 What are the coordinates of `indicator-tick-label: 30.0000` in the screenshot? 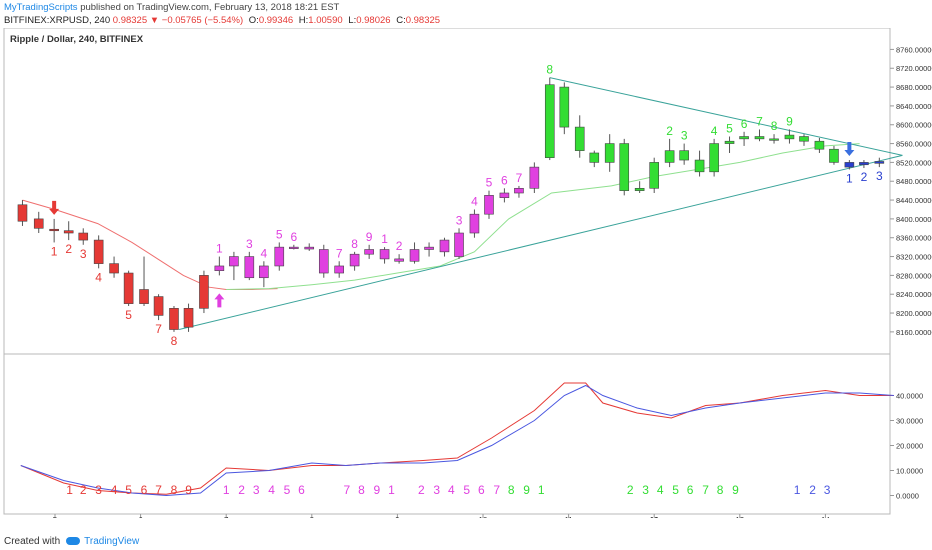 It's located at (909, 421).